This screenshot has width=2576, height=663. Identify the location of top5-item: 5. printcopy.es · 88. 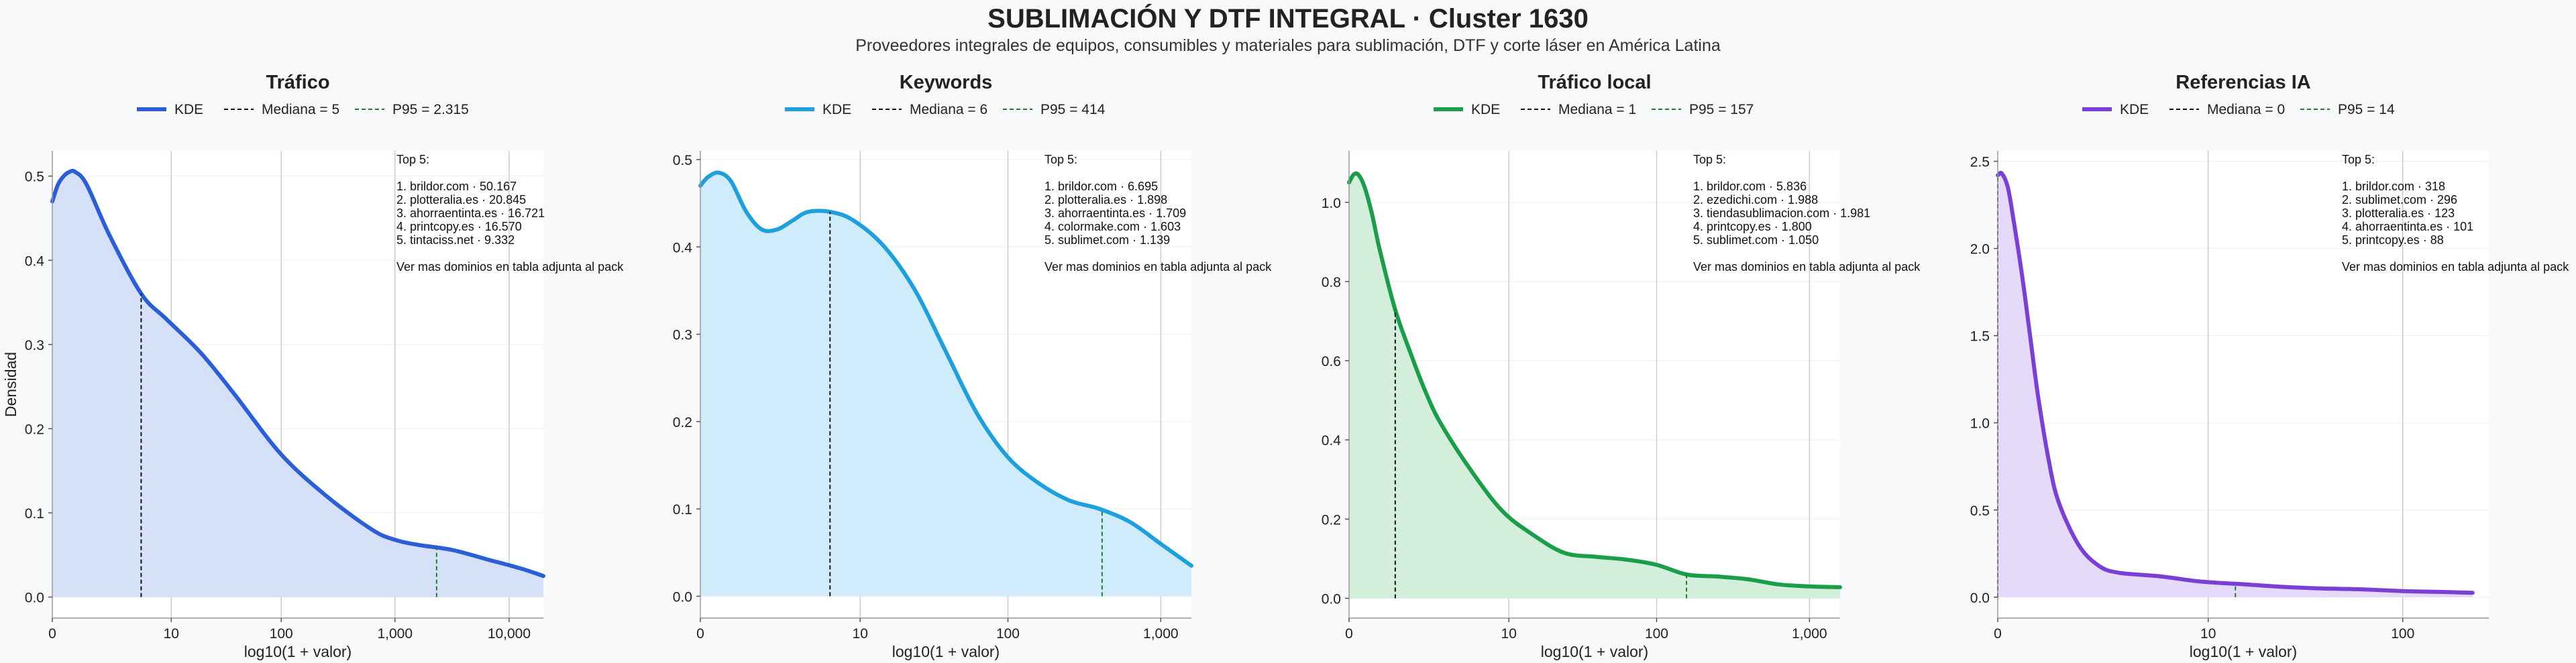
(2393, 240).